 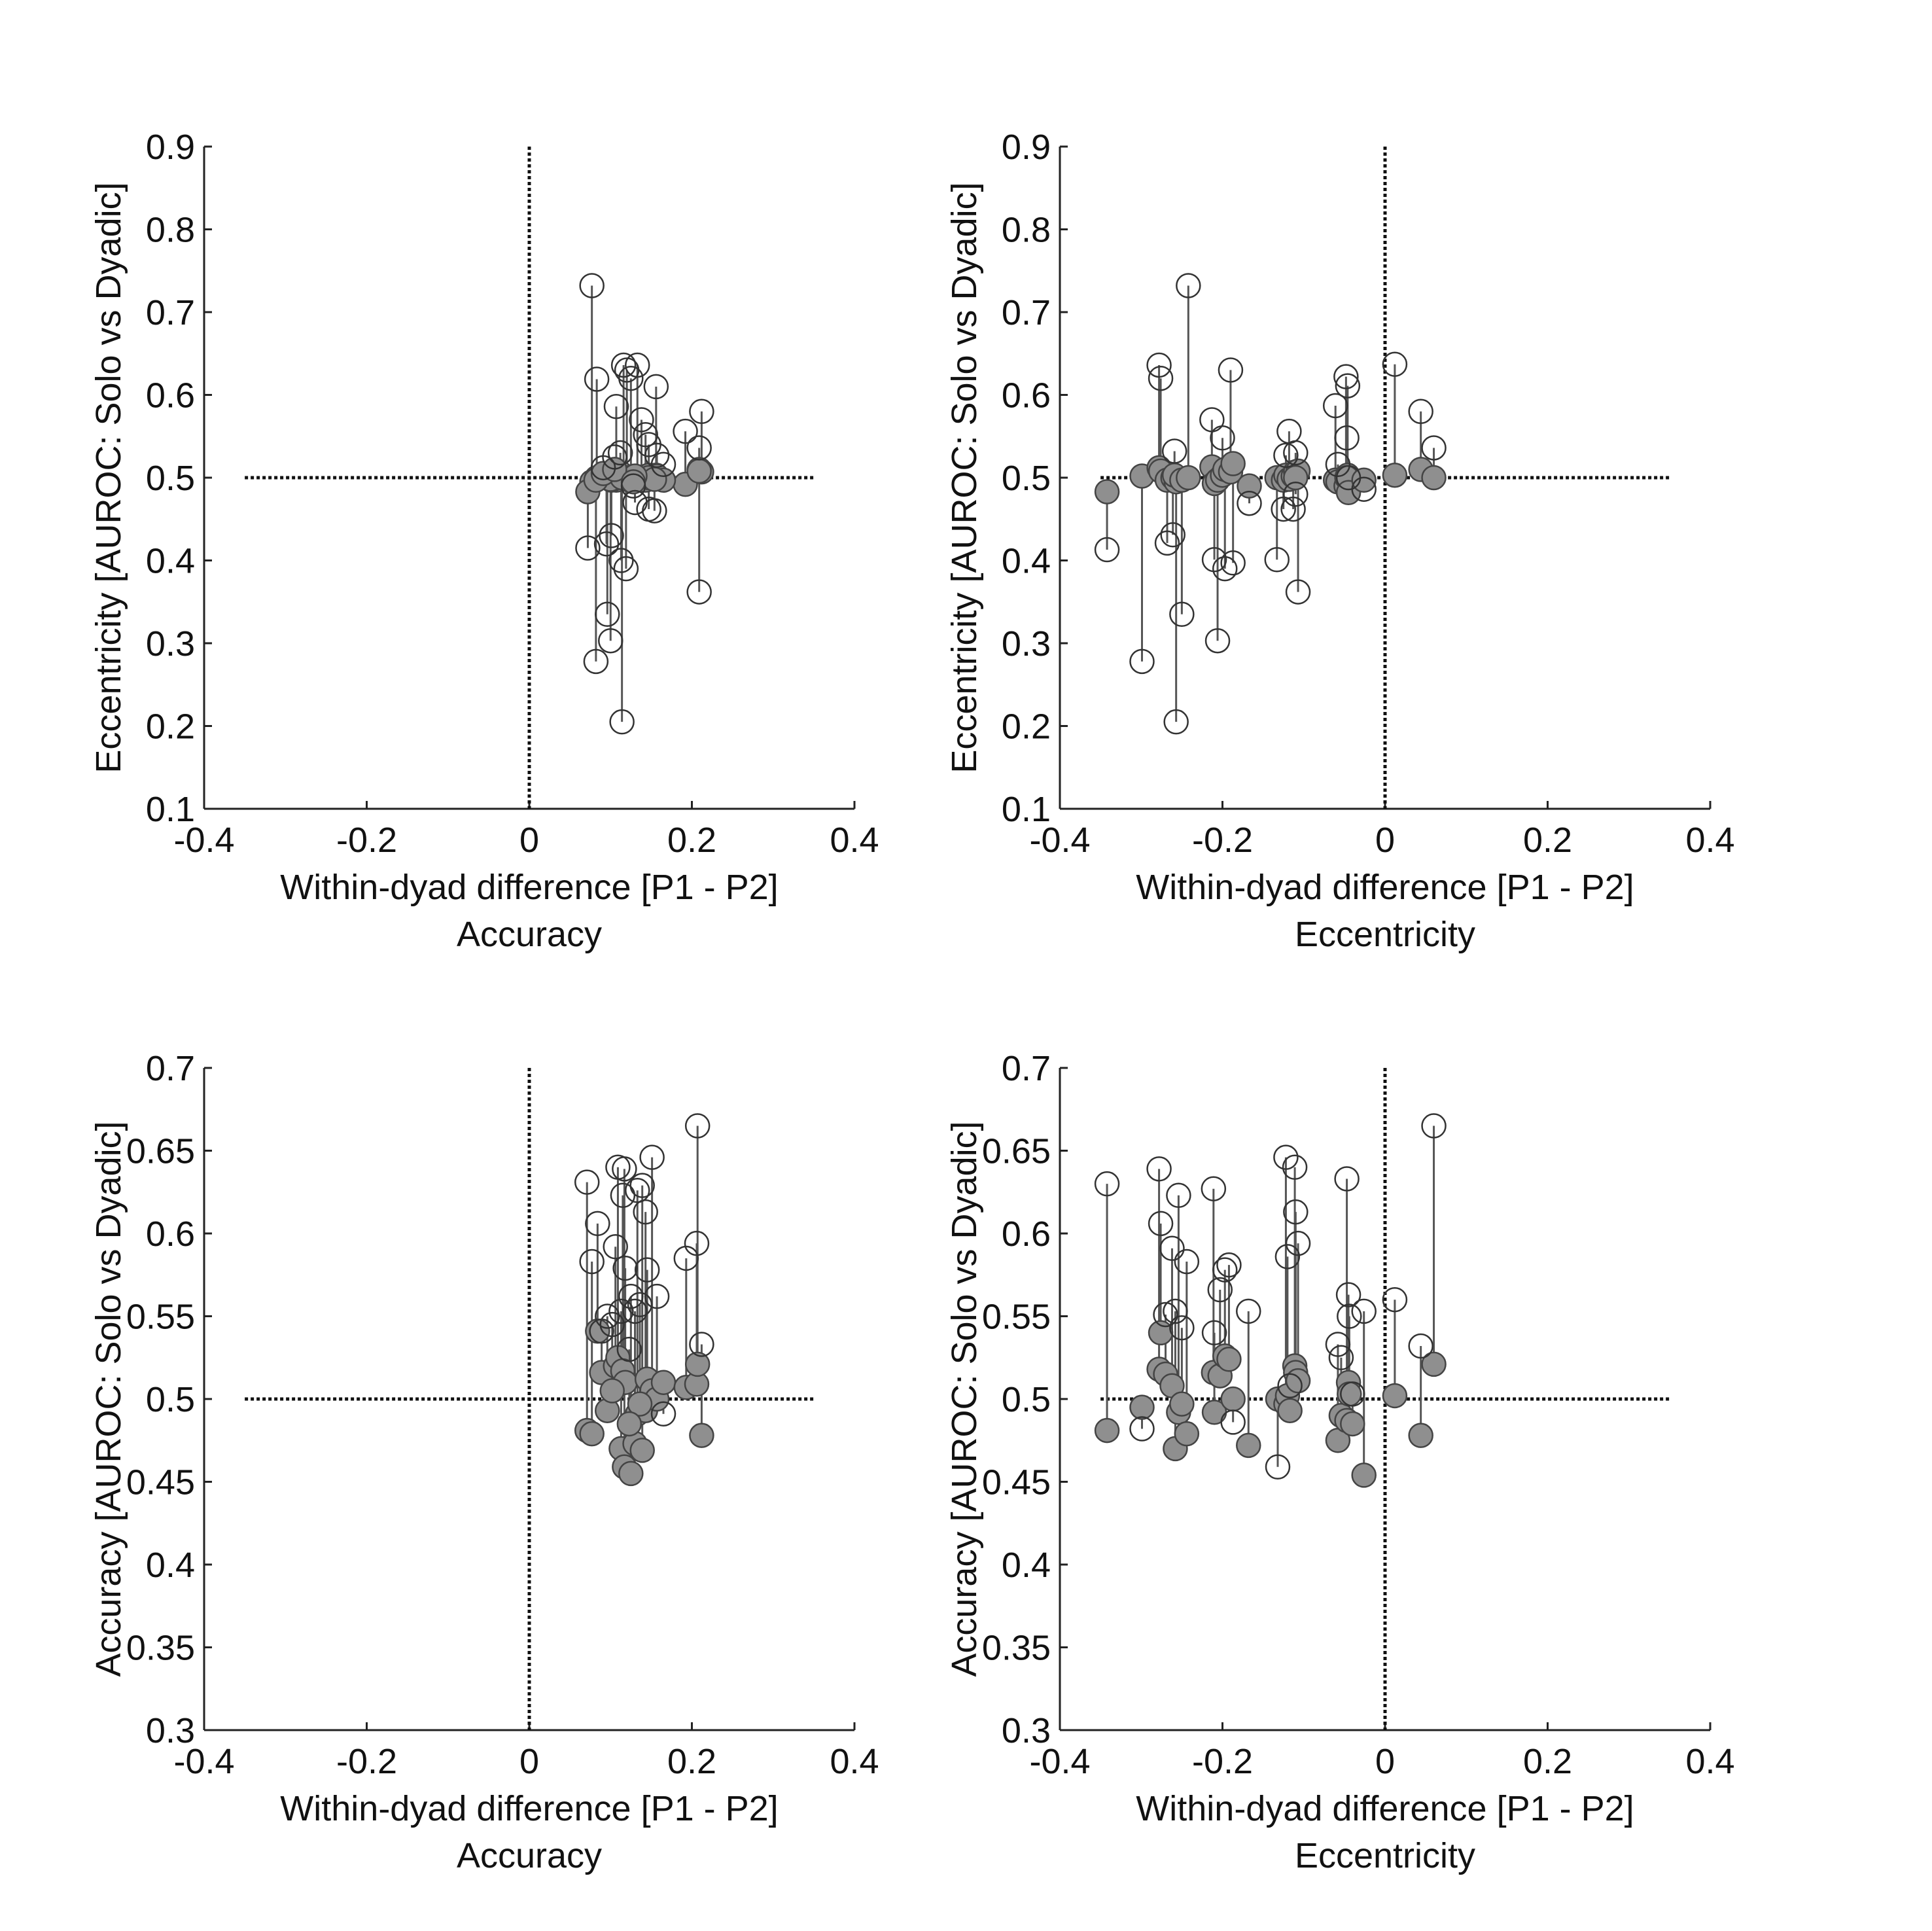 I want to click on y-tick-label: 0.45, so click(x=160, y=1482).